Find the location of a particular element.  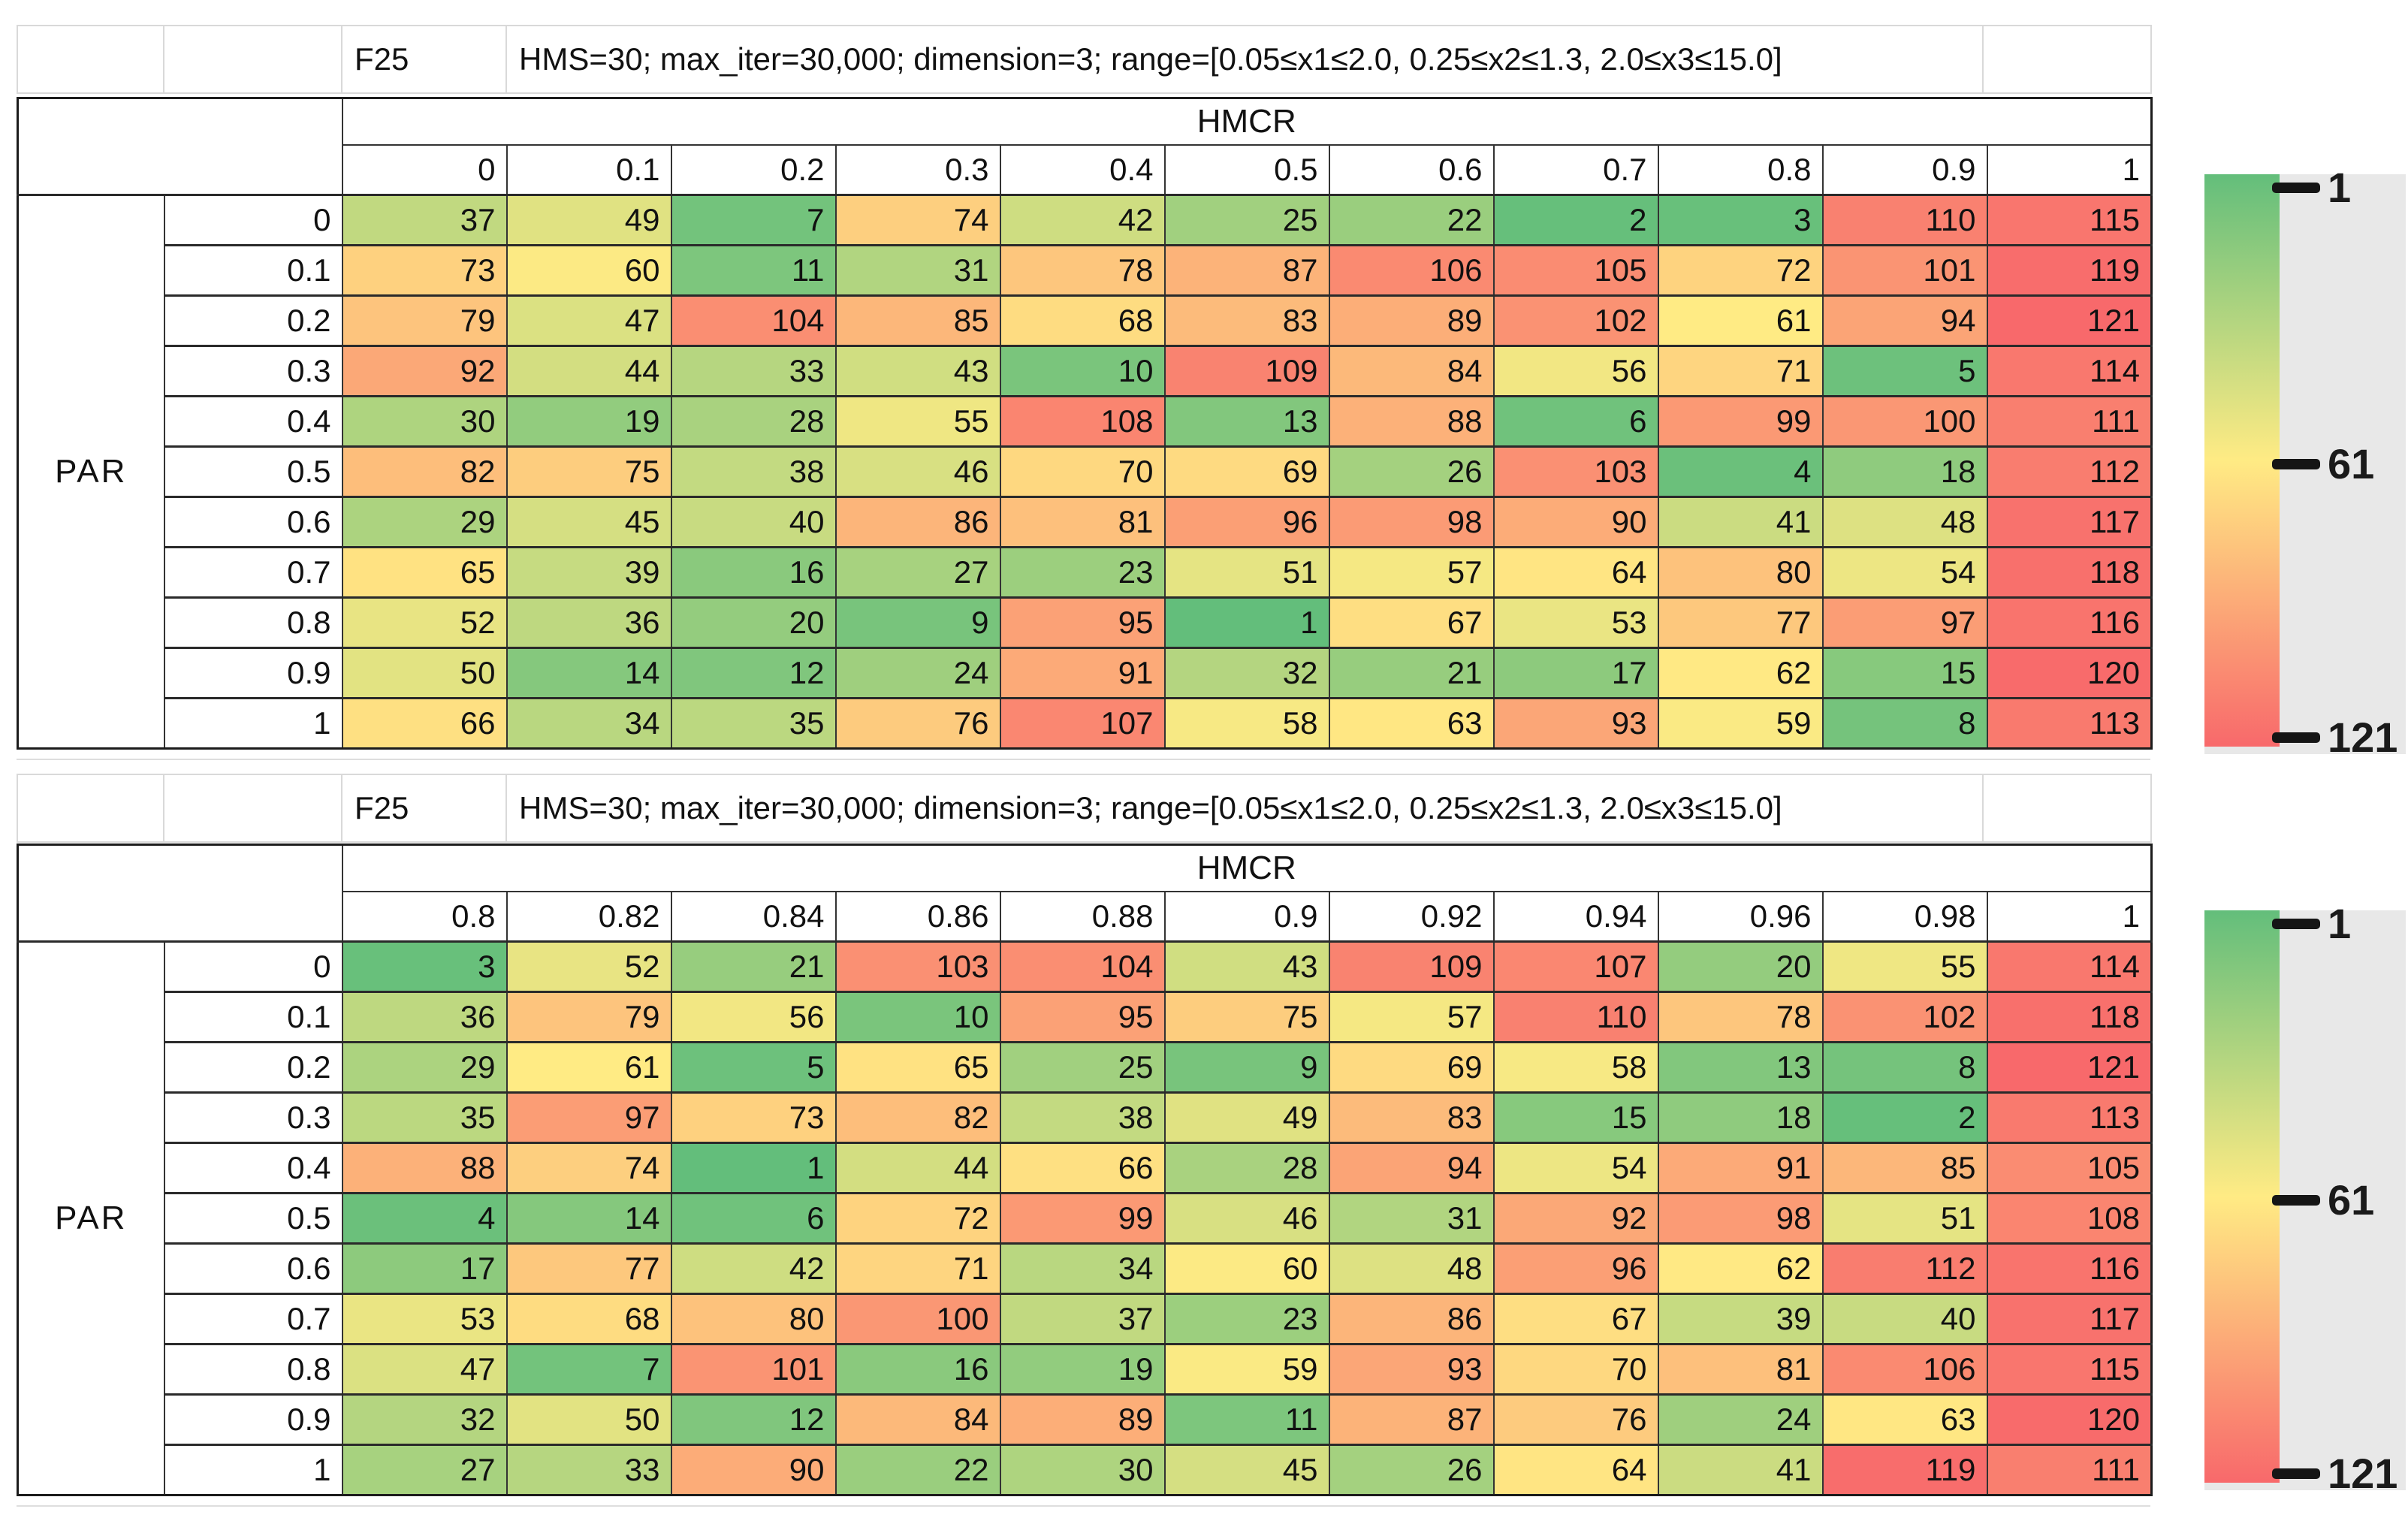

heatmap-cell: 93 is located at coordinates (1575, 723).